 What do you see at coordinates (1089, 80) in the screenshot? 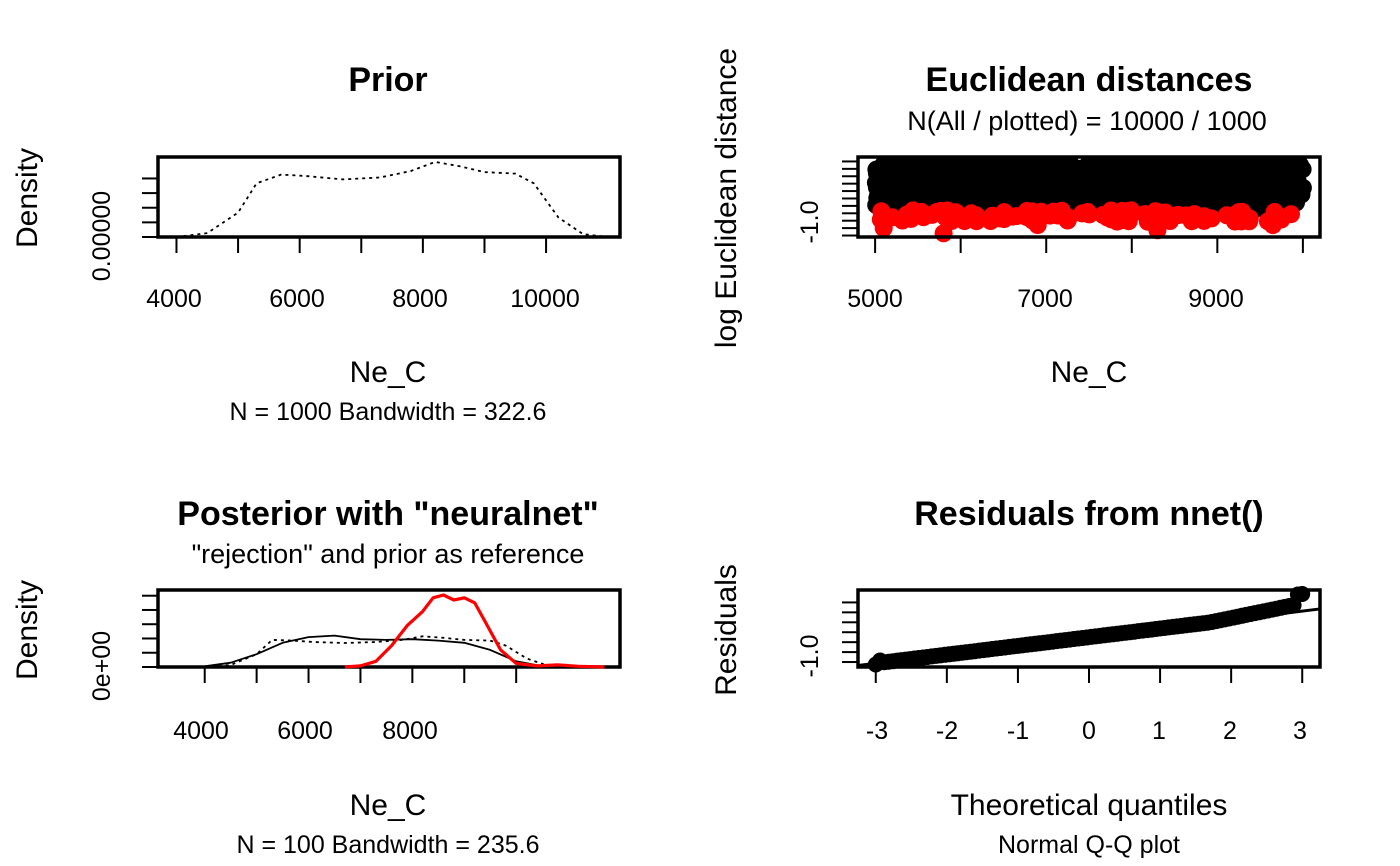
I see `distances-title: Euclidean distances` at bounding box center [1089, 80].